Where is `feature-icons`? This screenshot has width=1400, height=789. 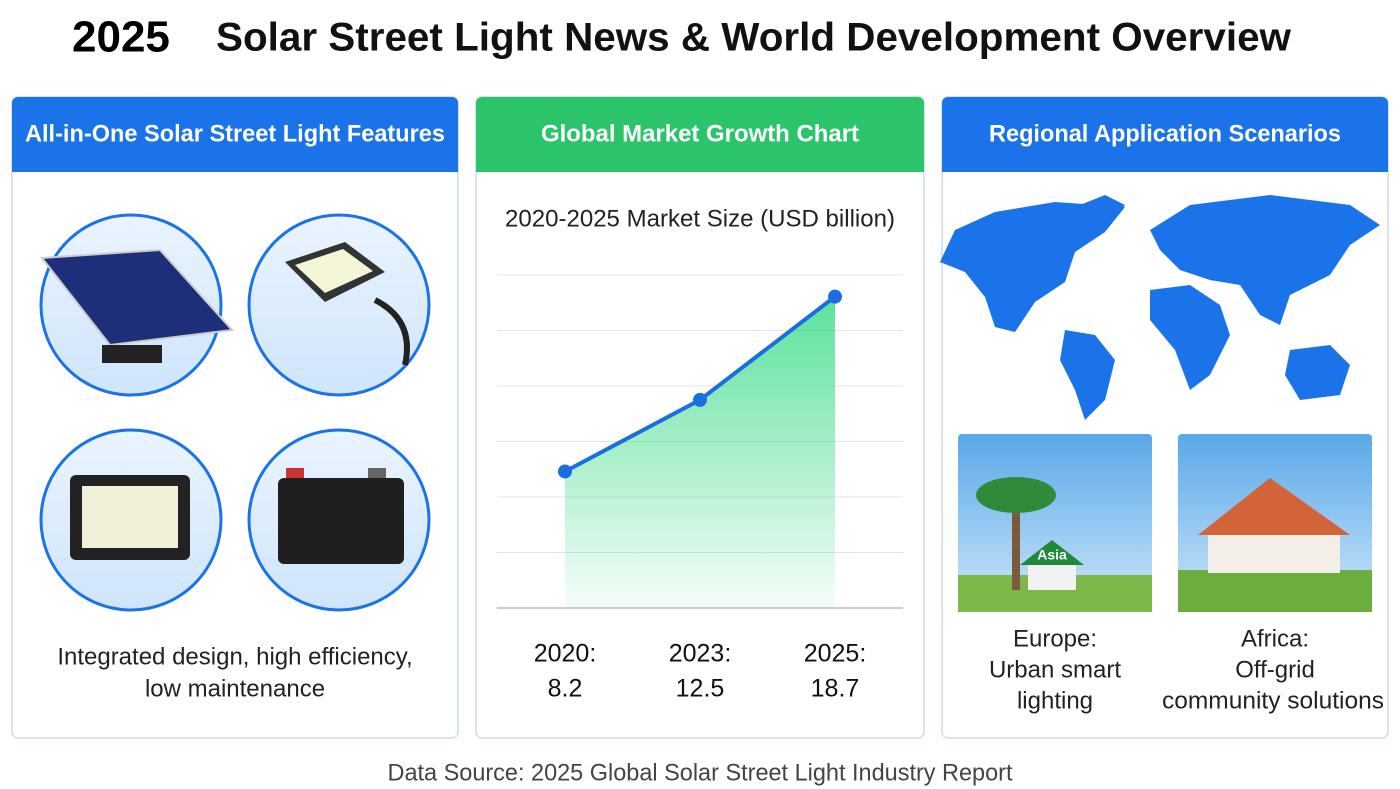 feature-icons is located at coordinates (235, 412).